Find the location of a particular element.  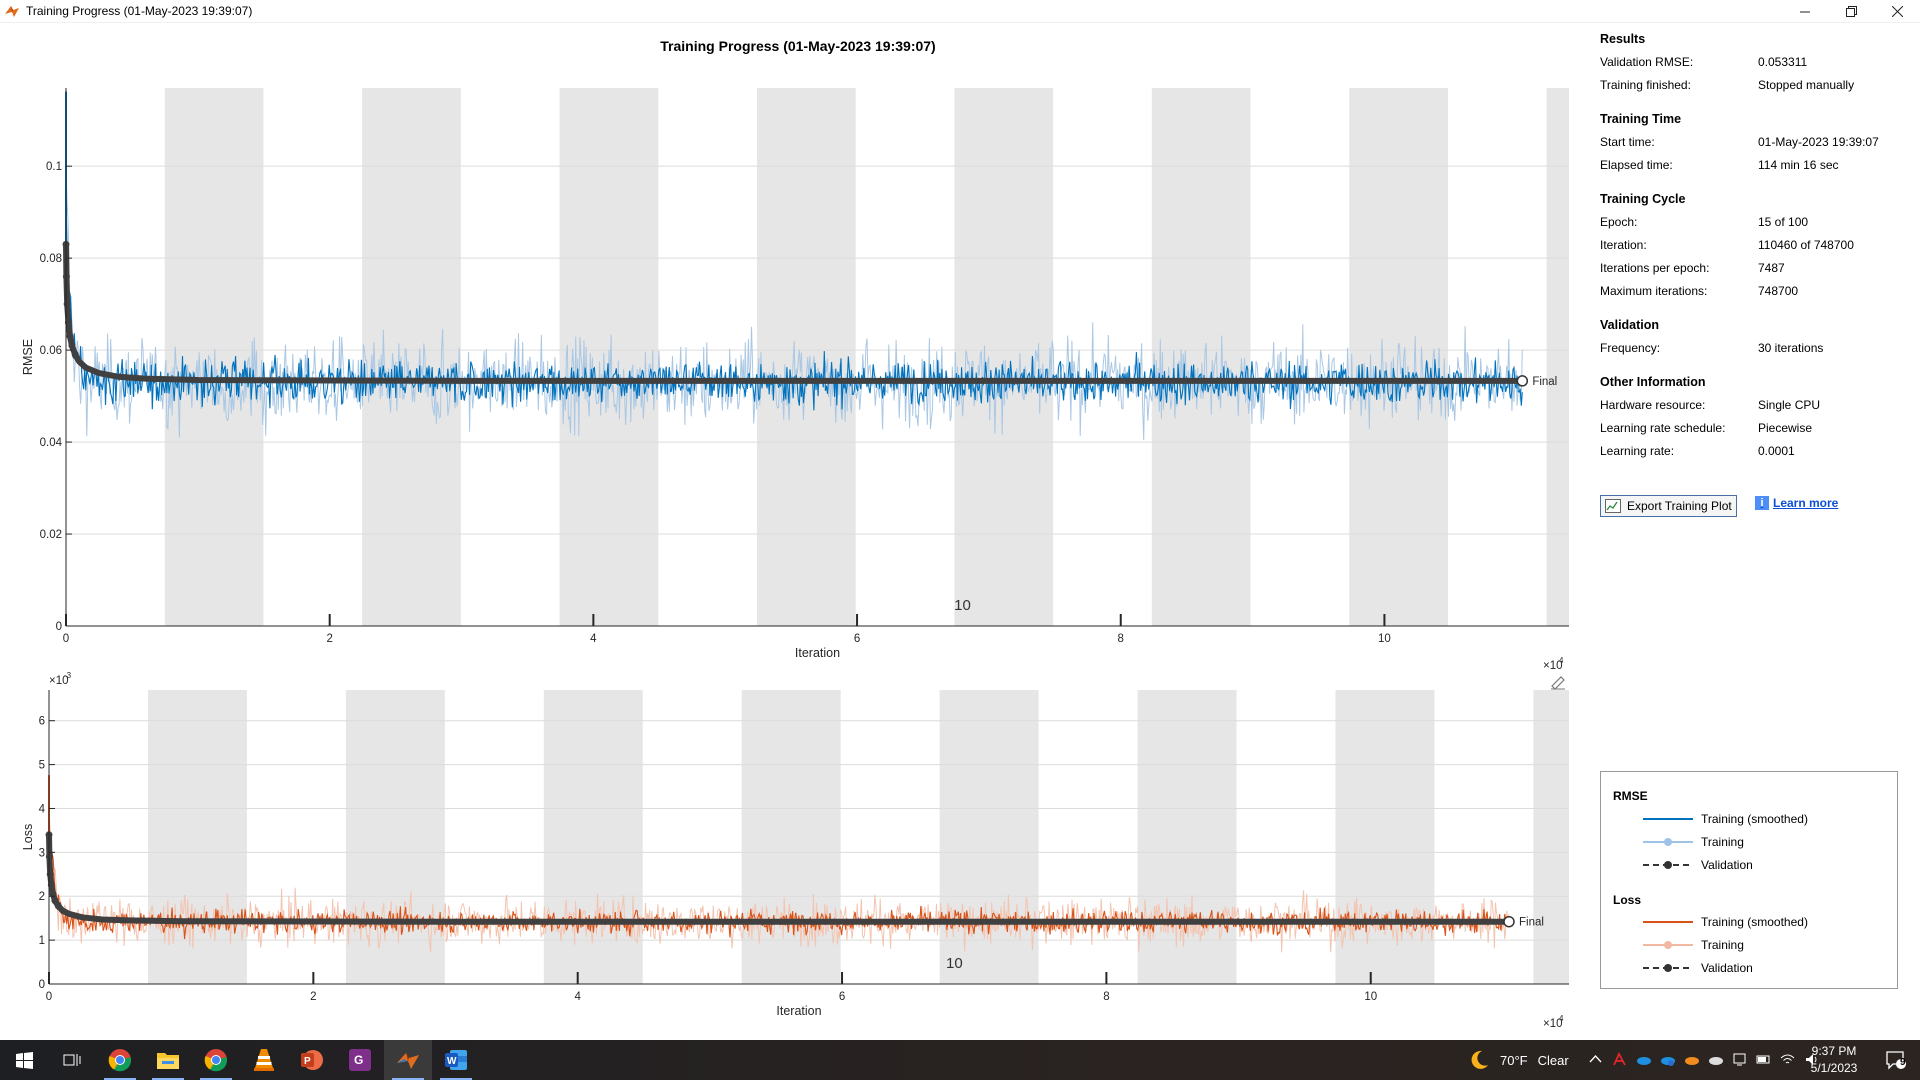

close-icon is located at coordinates (1897, 11).